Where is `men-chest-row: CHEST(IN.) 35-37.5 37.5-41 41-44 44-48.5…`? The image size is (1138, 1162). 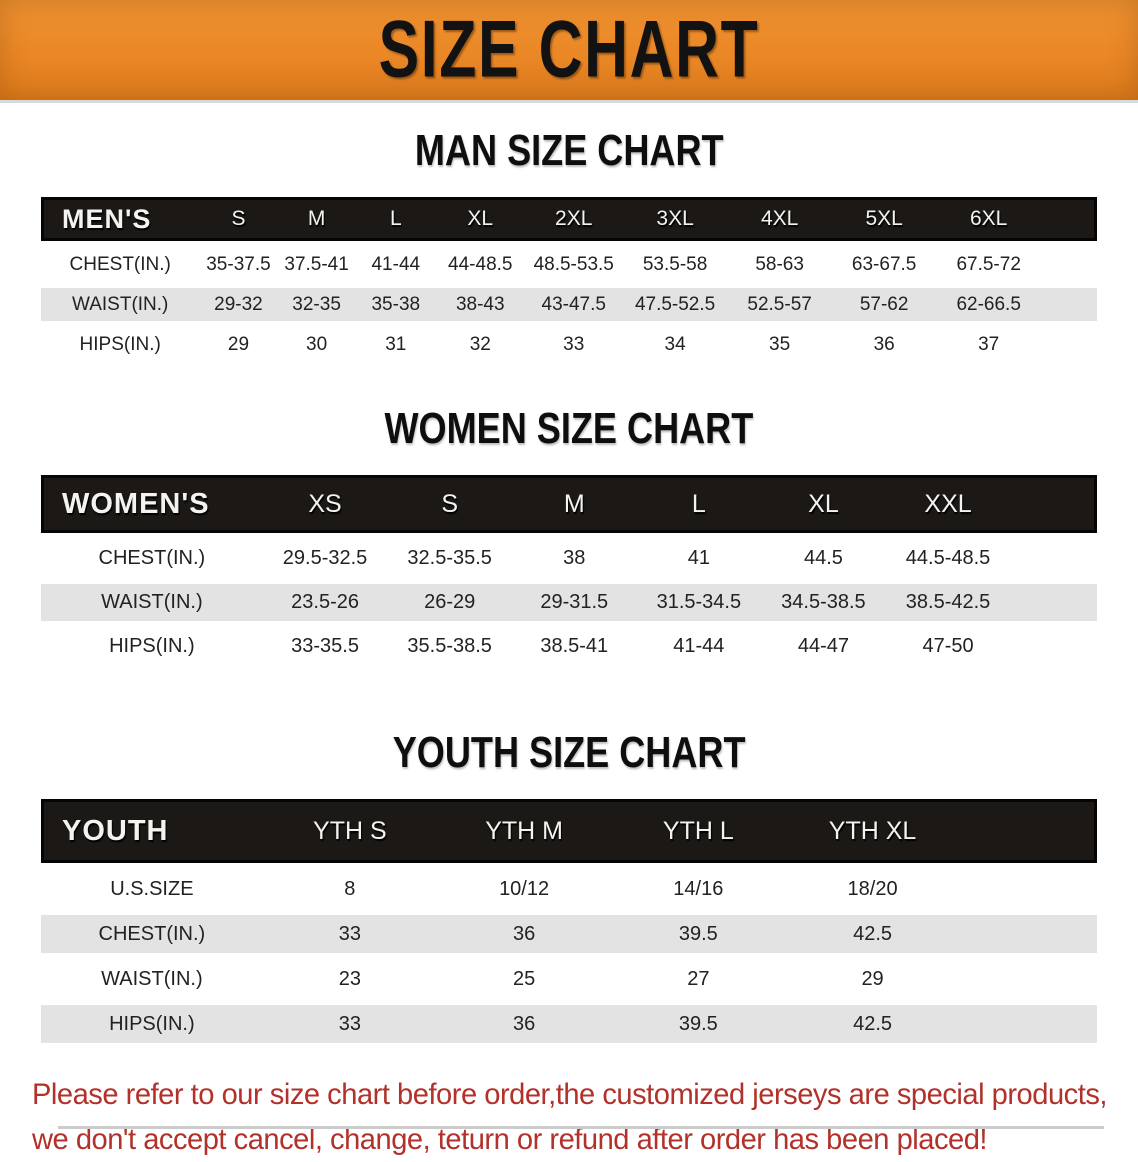 men-chest-row: CHEST(IN.) 35-37.5 37.5-41 41-44 44-48.5… is located at coordinates (569, 264).